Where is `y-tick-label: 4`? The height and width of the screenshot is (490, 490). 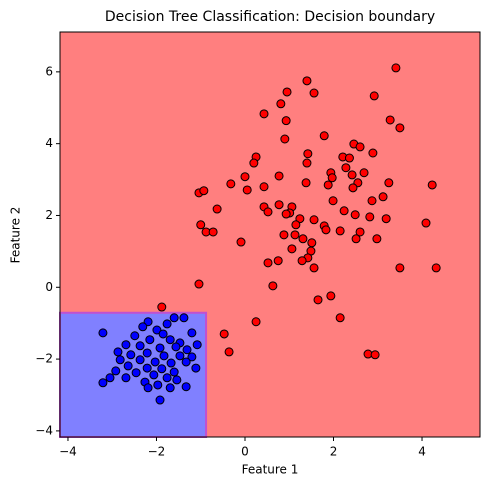
y-tick-label: 4 is located at coordinates (49, 143).